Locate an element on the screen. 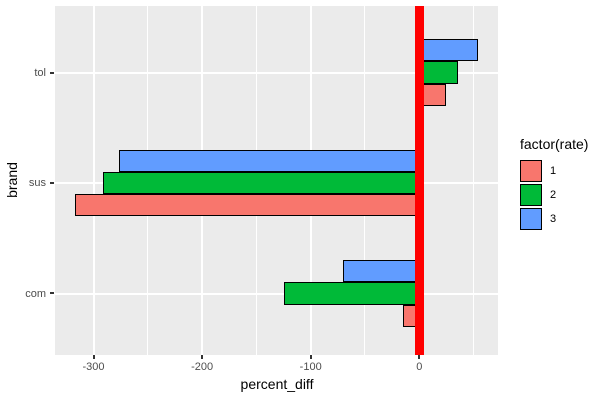 The width and height of the screenshot is (606, 400). y-axis-title: brand is located at coordinates (12, 180).